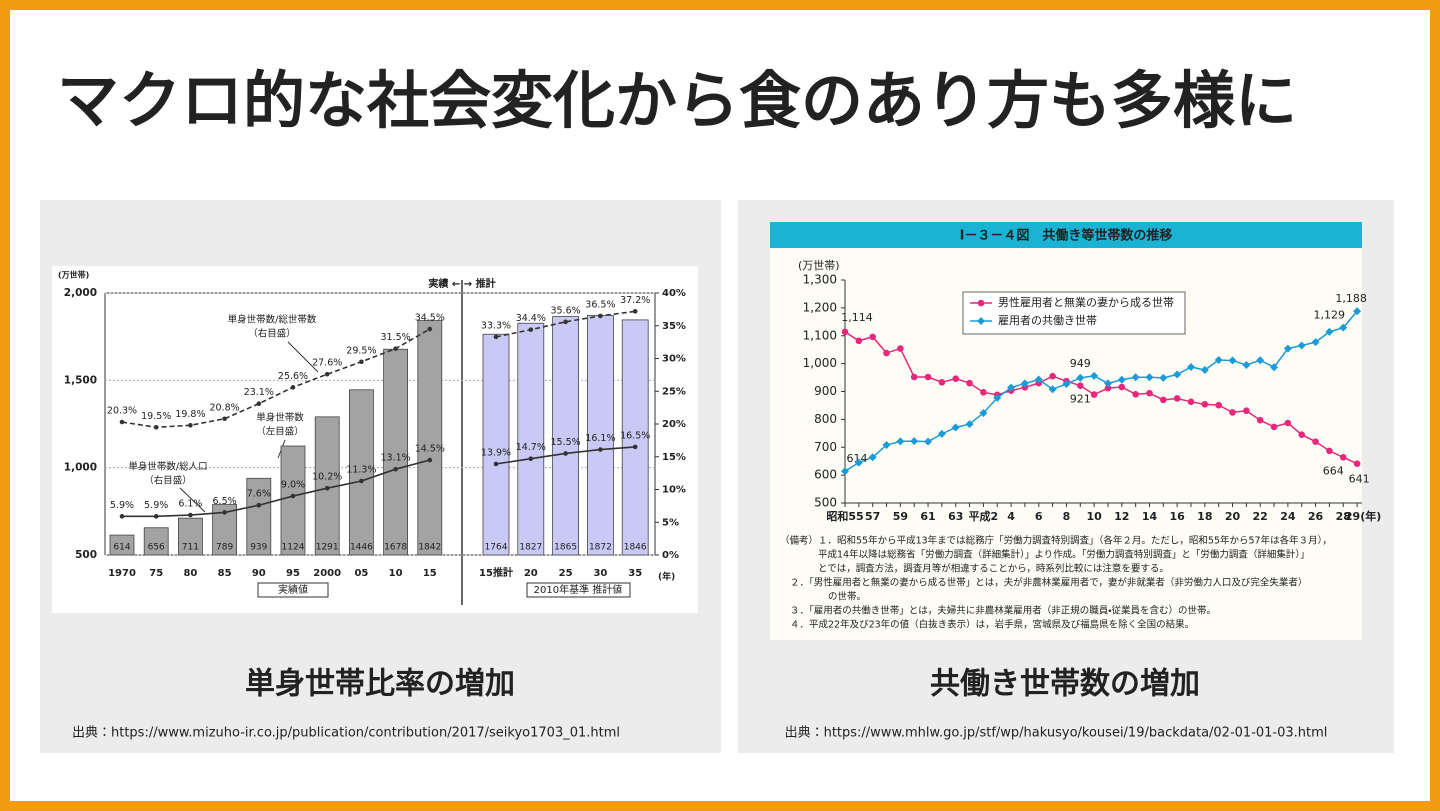  I want to click on group-box, so click(293, 590).